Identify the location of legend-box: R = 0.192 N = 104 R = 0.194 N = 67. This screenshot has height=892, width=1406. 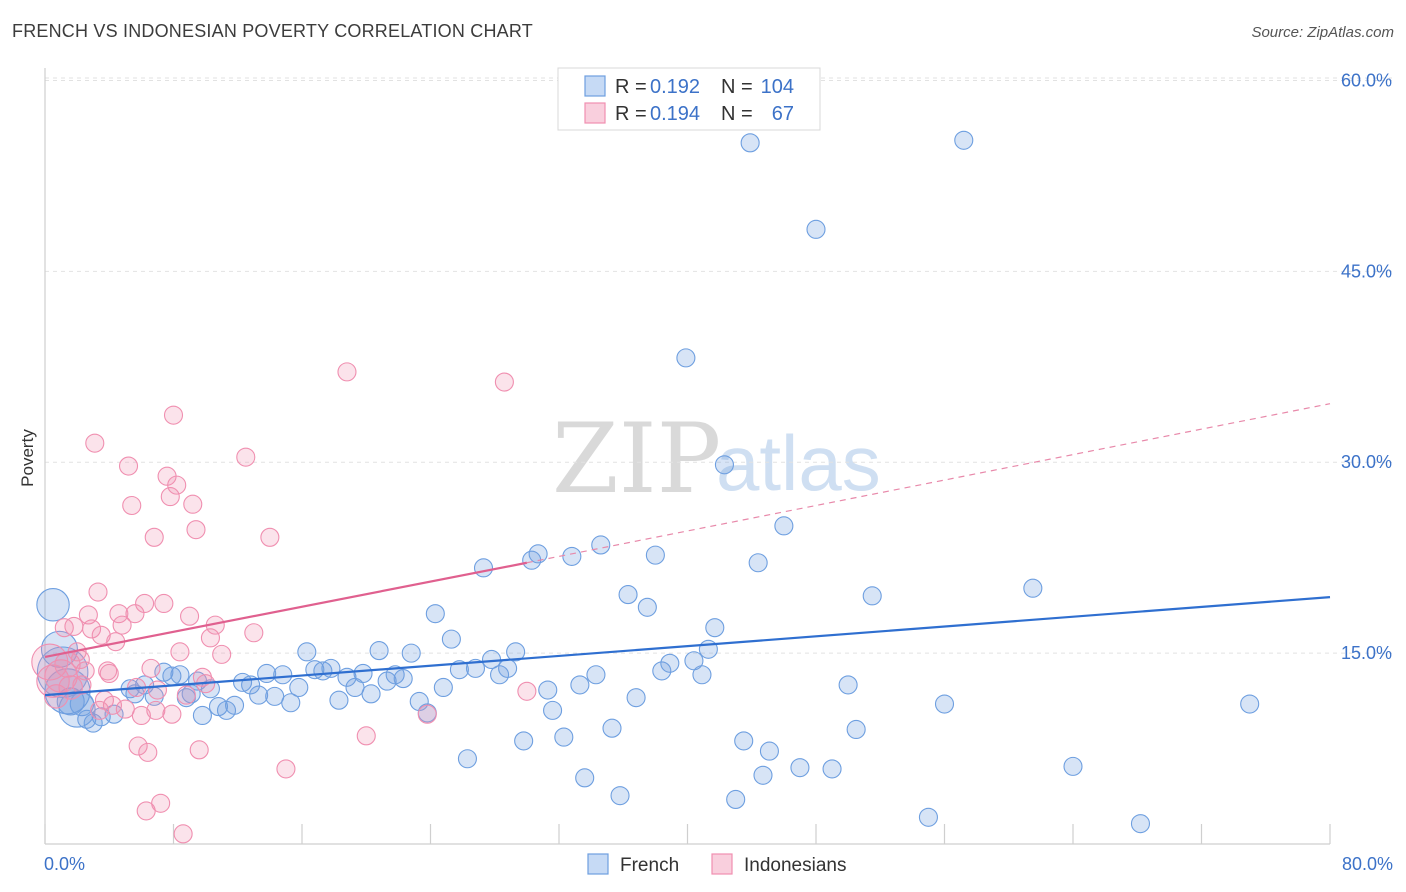
(689, 99).